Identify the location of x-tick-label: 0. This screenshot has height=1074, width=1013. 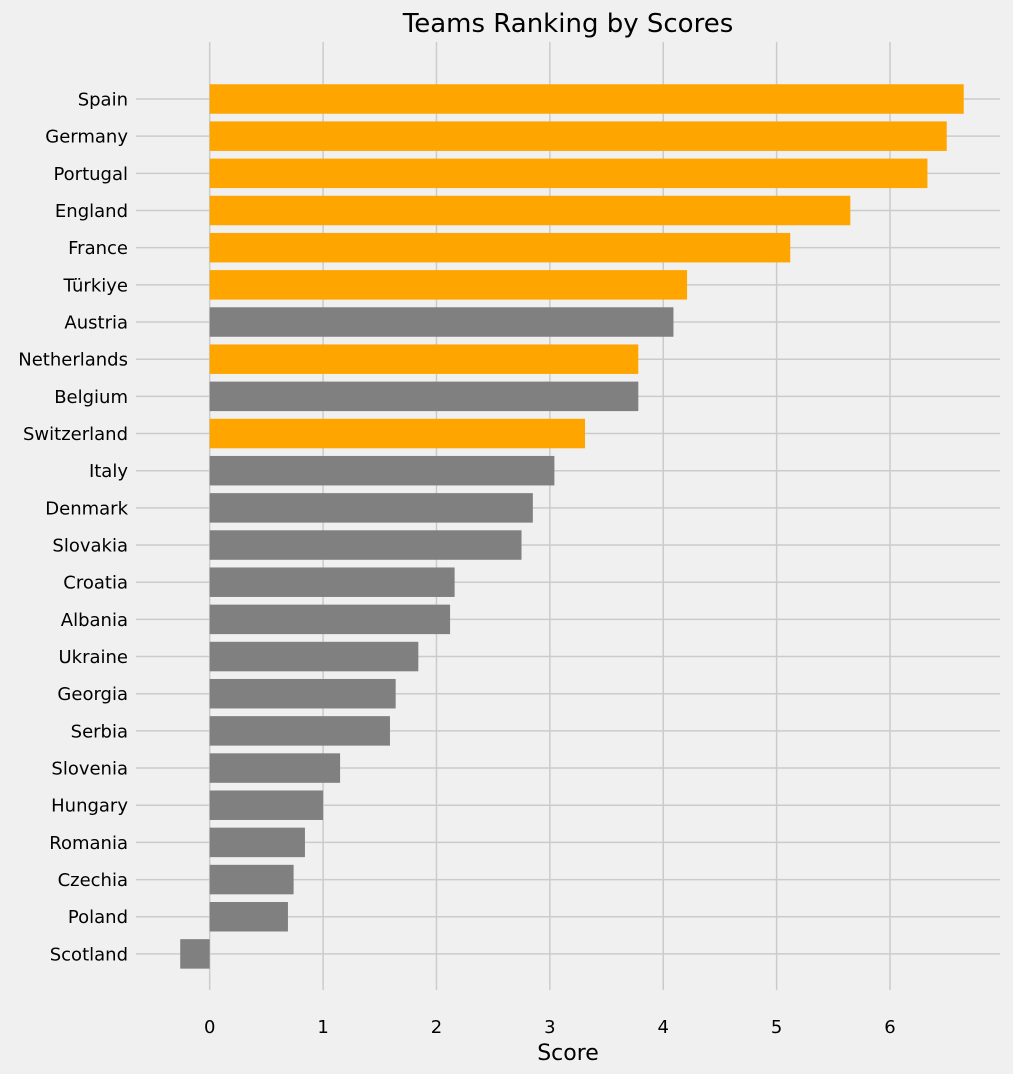
(209, 1027).